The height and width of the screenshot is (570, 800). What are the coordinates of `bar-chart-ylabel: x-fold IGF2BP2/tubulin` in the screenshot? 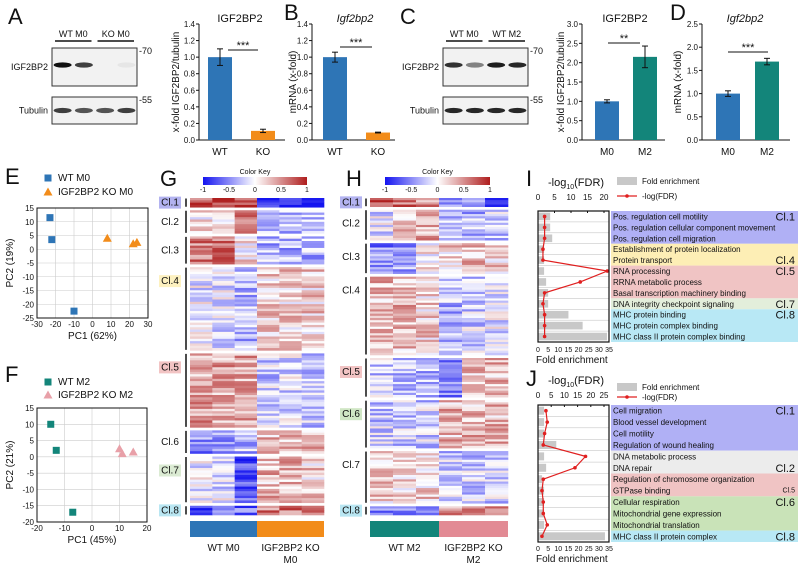 It's located at (176, 82).